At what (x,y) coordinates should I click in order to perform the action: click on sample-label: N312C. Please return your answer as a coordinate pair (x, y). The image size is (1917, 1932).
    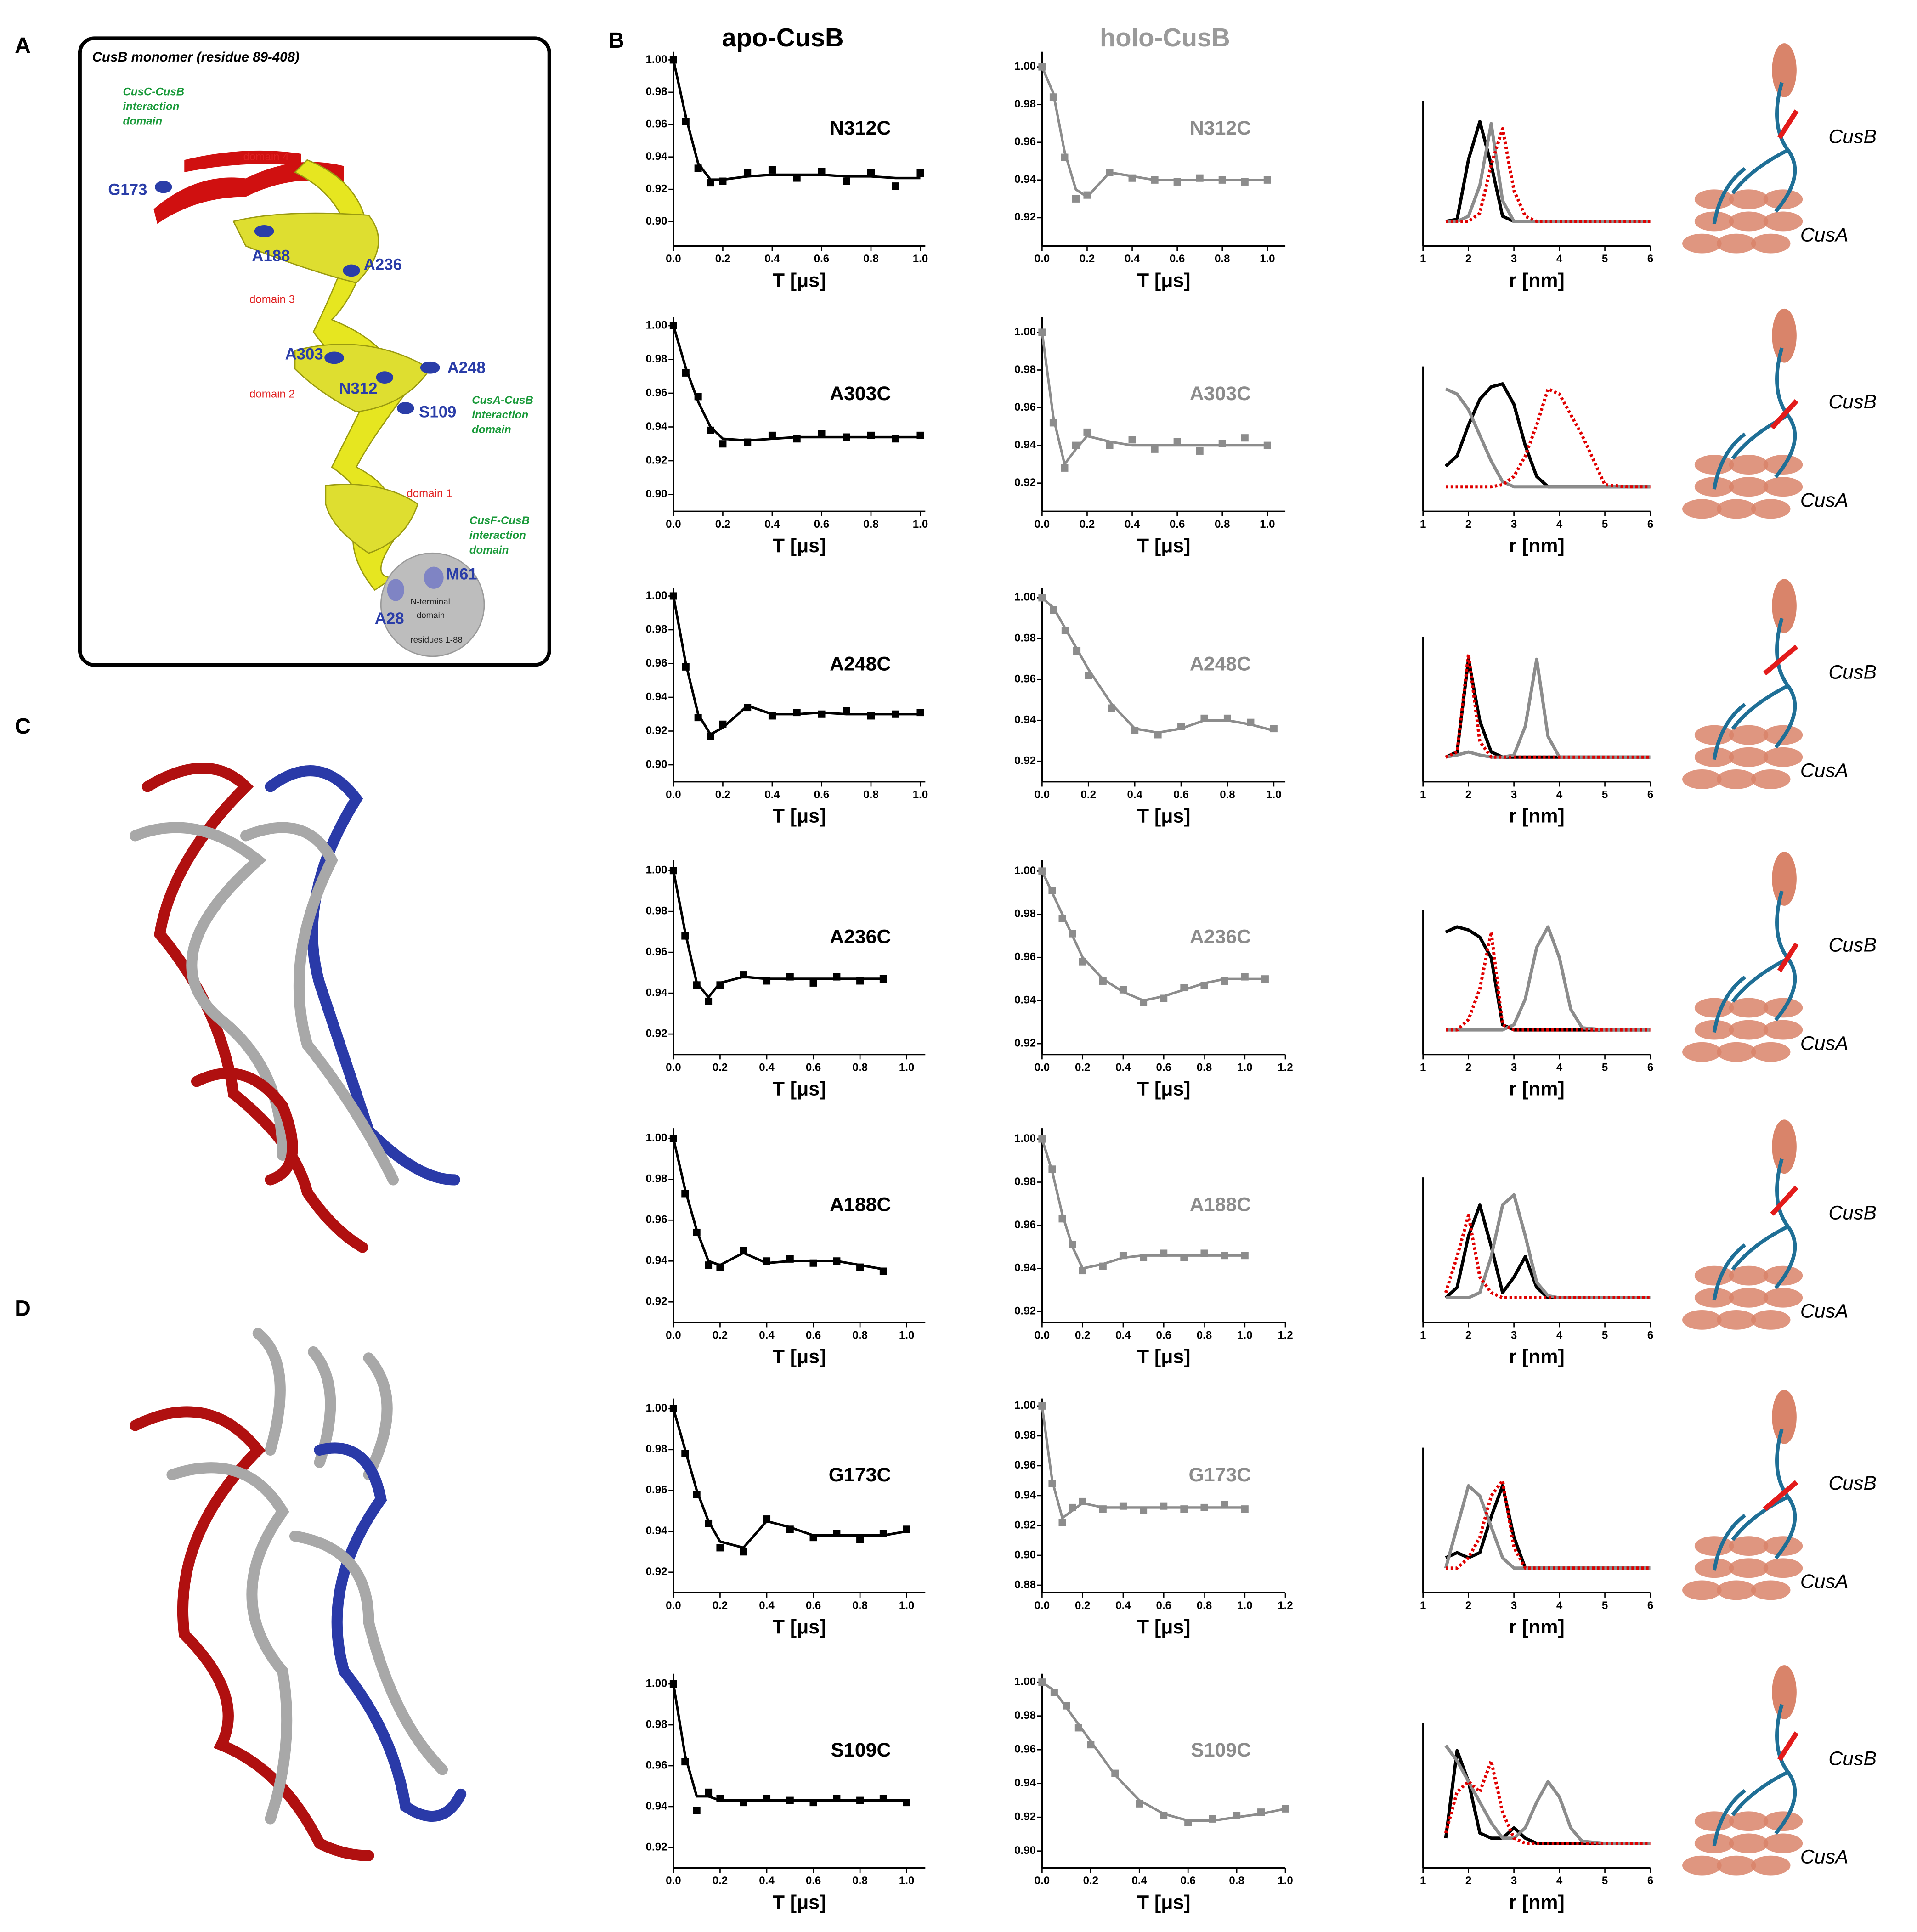
    Looking at the image, I should click on (860, 128).